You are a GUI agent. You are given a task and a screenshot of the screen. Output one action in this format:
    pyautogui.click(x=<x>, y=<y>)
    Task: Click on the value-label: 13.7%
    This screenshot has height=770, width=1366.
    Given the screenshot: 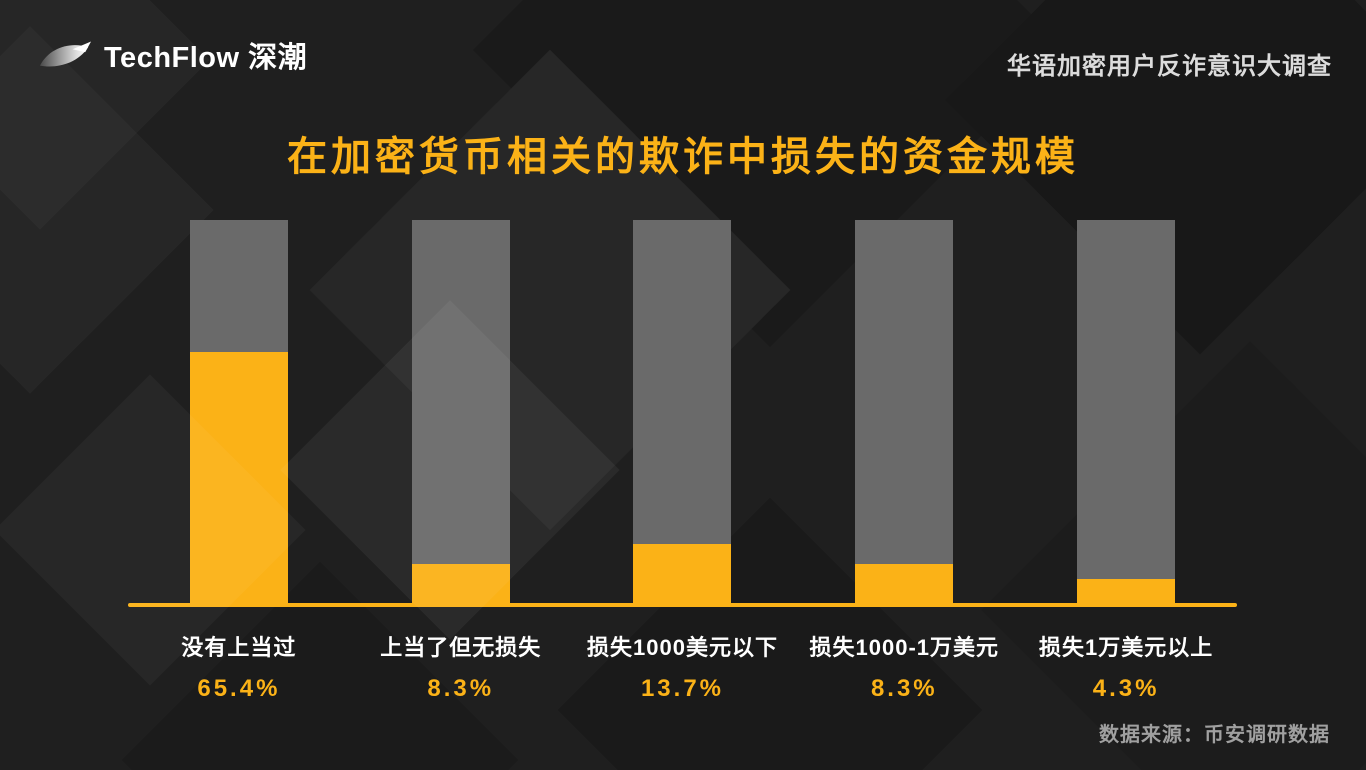 What is the action you would take?
    pyautogui.click(x=682, y=688)
    